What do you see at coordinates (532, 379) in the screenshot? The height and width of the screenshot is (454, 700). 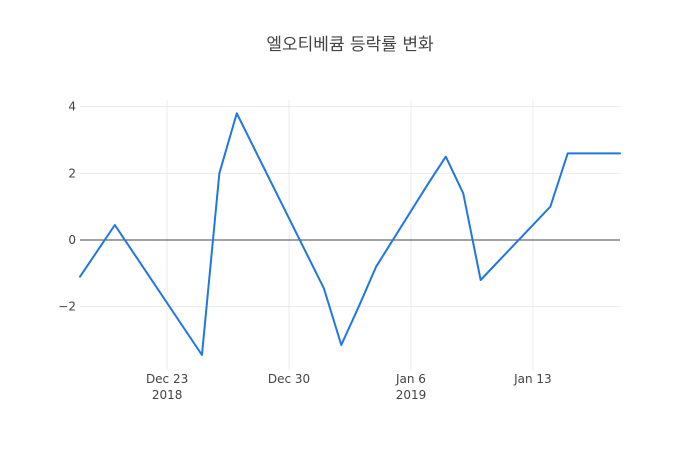 I see `x-tick-label: Jan 13` at bounding box center [532, 379].